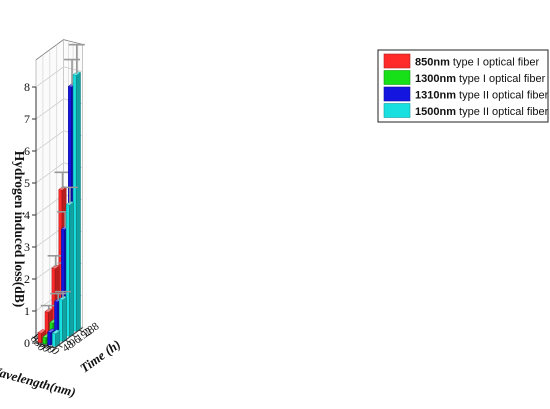  I want to click on legend-label-lead: 850nm, so click(432, 63).